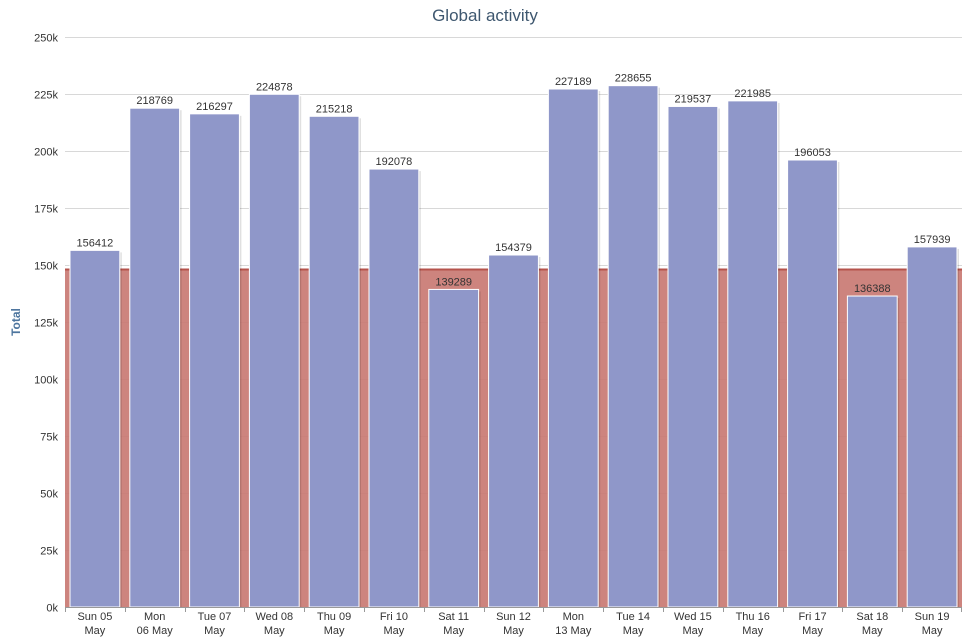 The width and height of the screenshot is (970, 643). Describe the element at coordinates (274, 624) in the screenshot. I see `x-tick-label: Wed 08 May` at that location.